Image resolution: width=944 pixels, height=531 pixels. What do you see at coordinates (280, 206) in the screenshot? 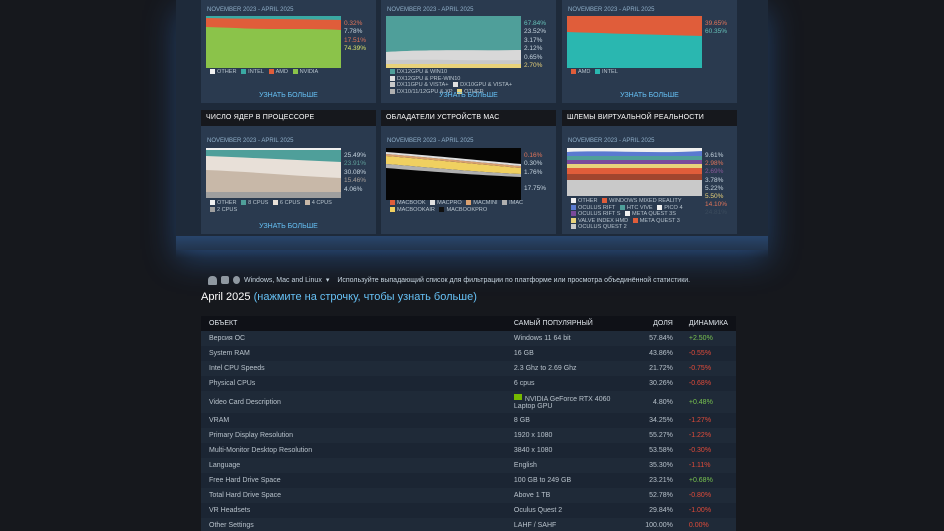
I see `cpu-cores-legend: OTHER 8 CPUS 6 CPUS 4 CPUS 2 CPUS` at bounding box center [280, 206].